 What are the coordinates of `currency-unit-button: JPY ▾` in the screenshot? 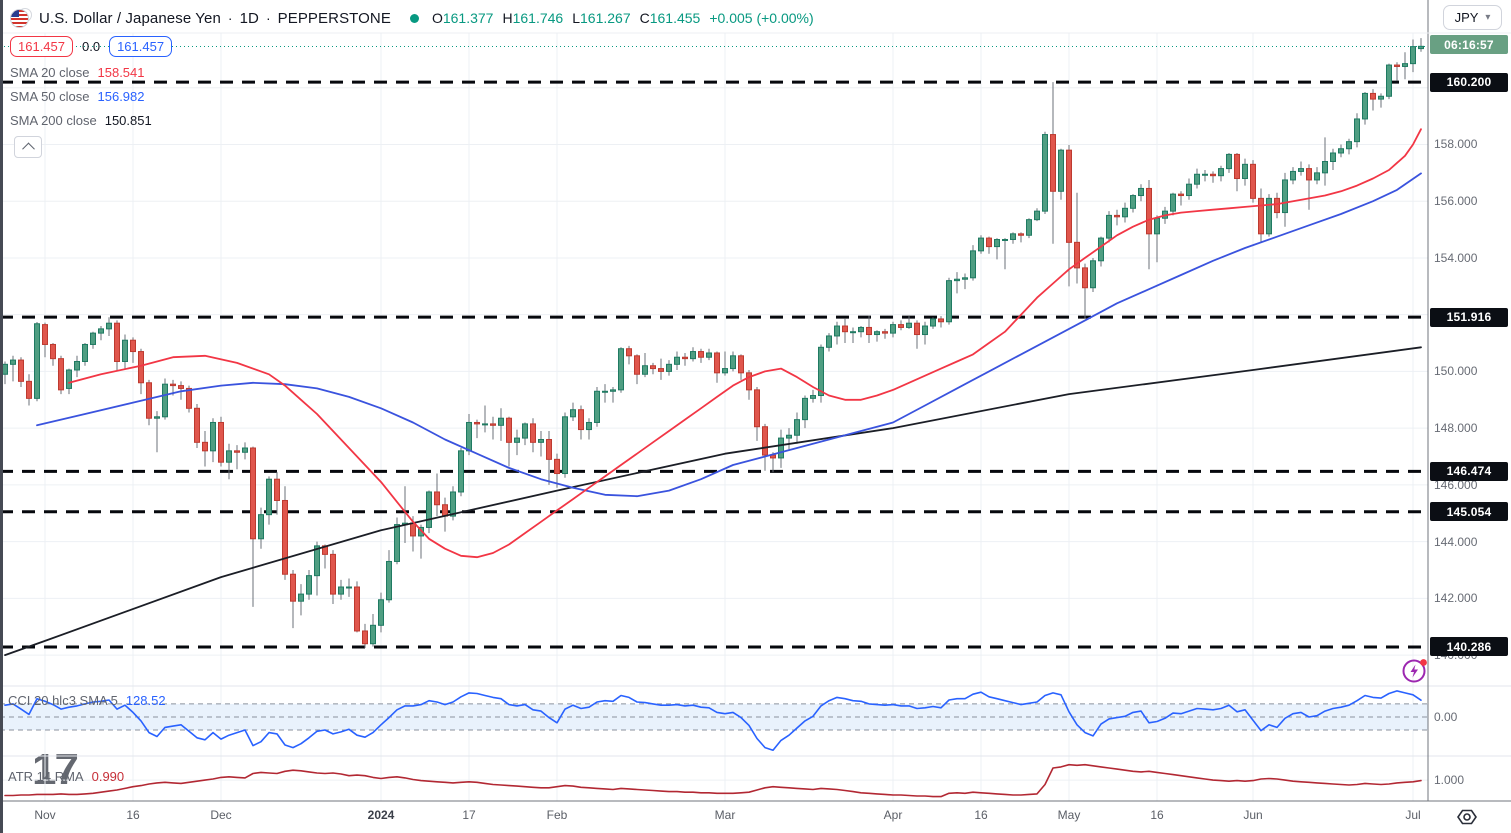 It's located at (1472, 17).